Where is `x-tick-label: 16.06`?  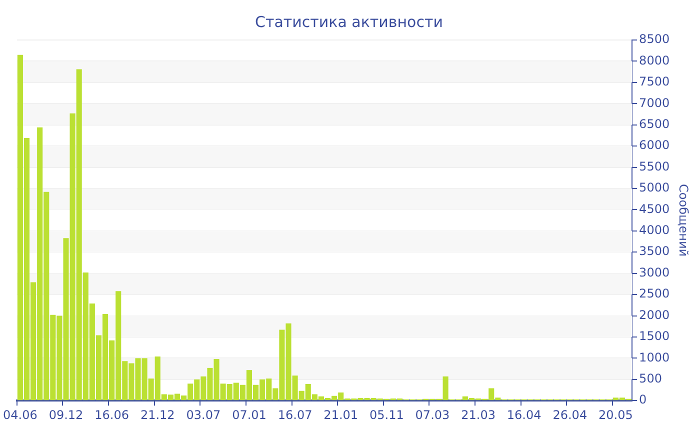 x-tick-label: 16.06 is located at coordinates (111, 415).